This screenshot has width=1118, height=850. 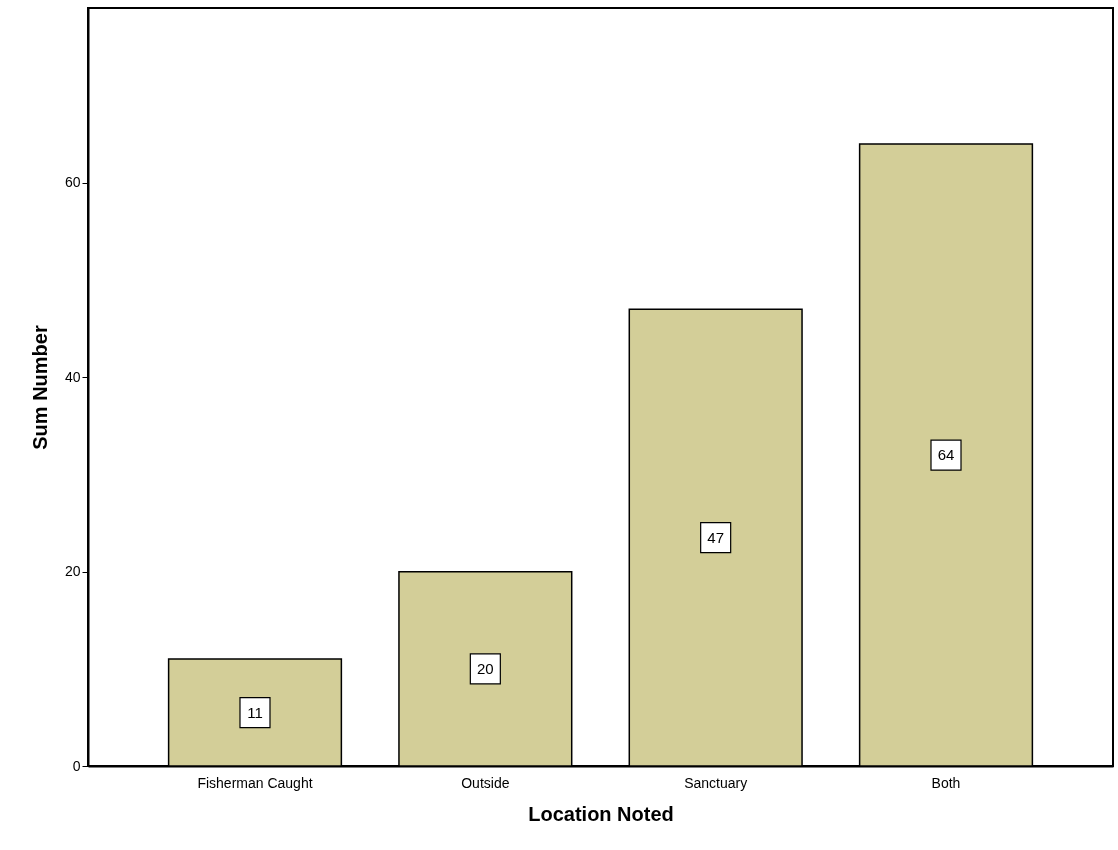 I want to click on y-axis-title: Sum Number, so click(x=39, y=387).